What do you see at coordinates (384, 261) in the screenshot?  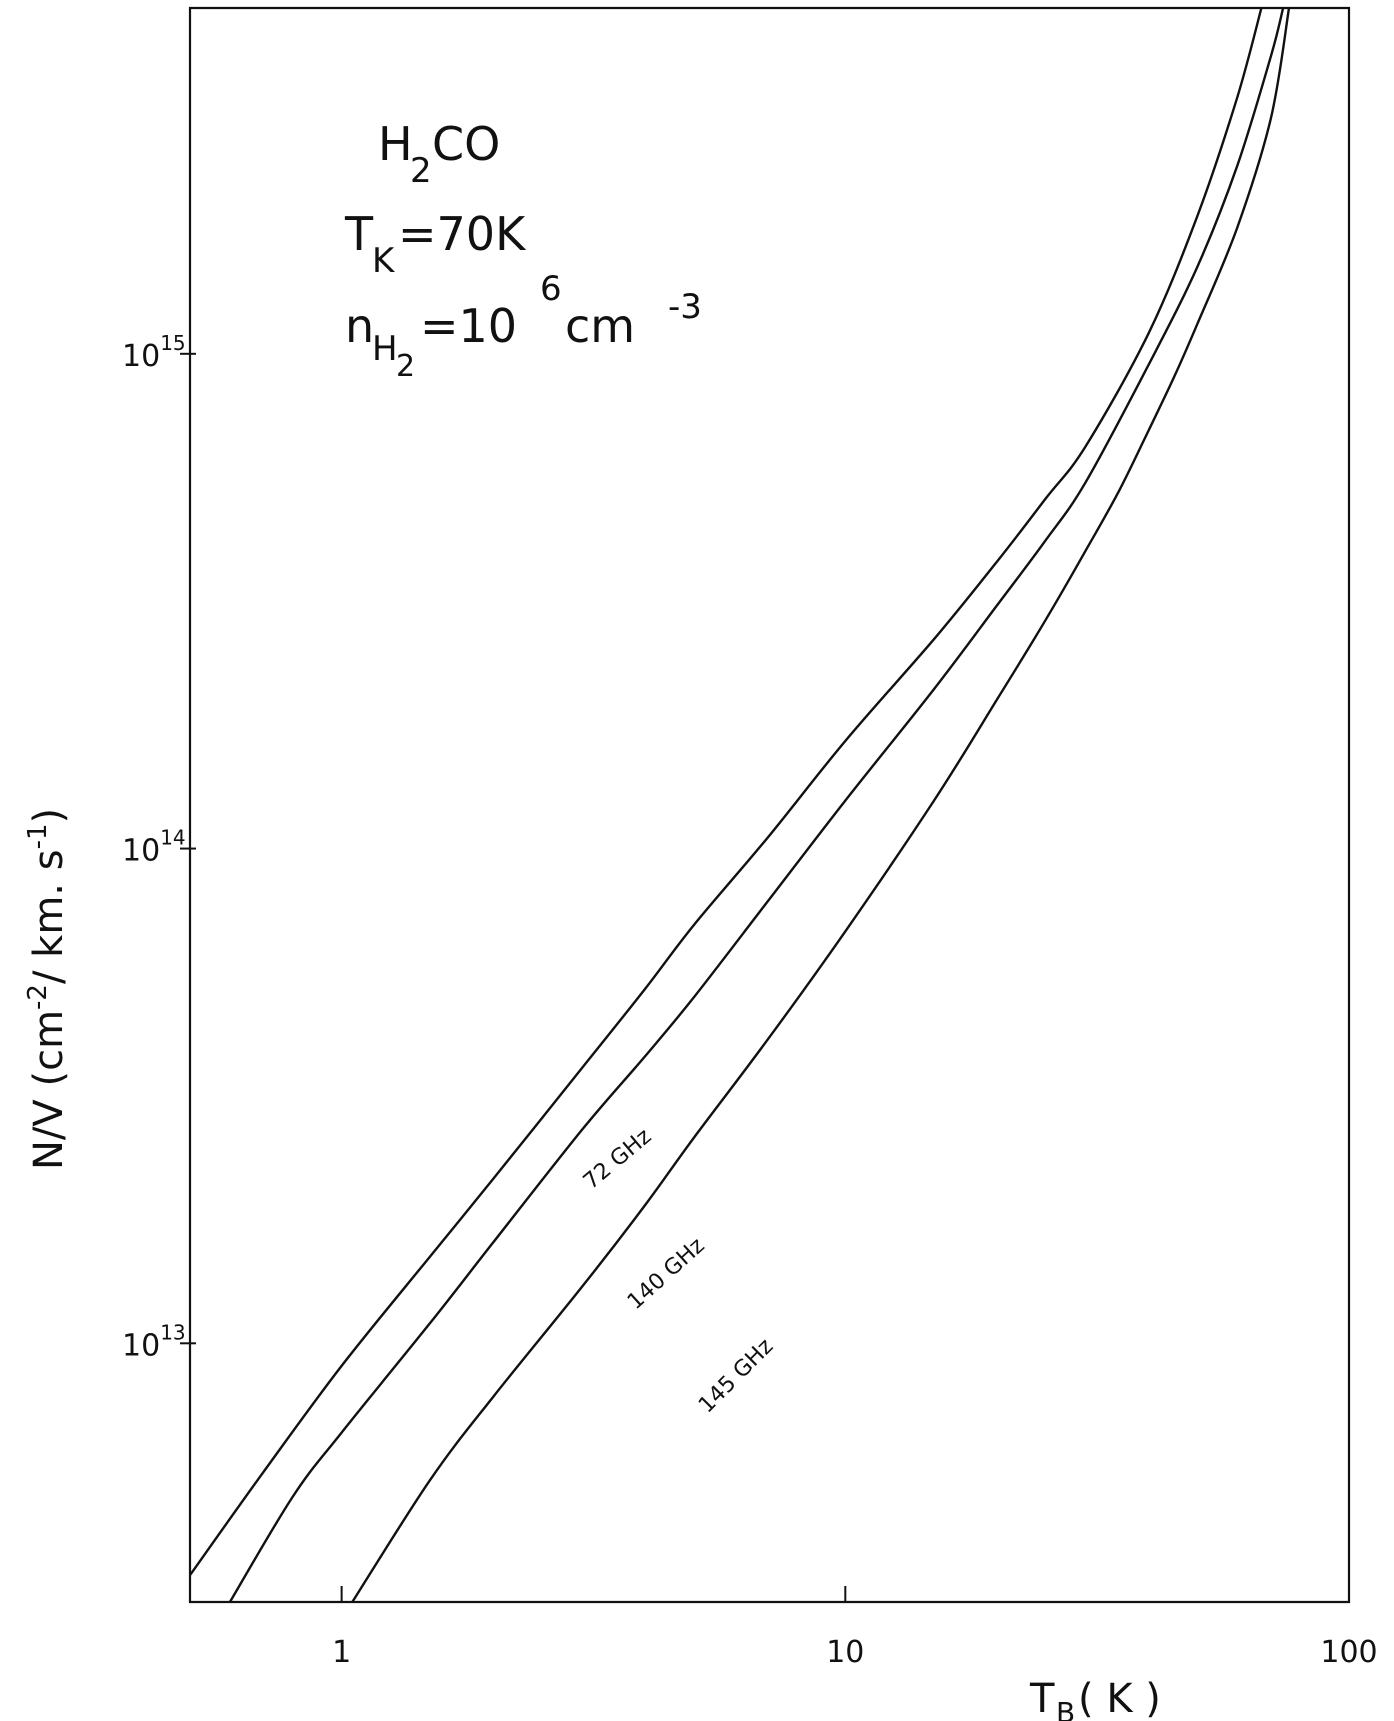 I see `annotation-tk-sub: K` at bounding box center [384, 261].